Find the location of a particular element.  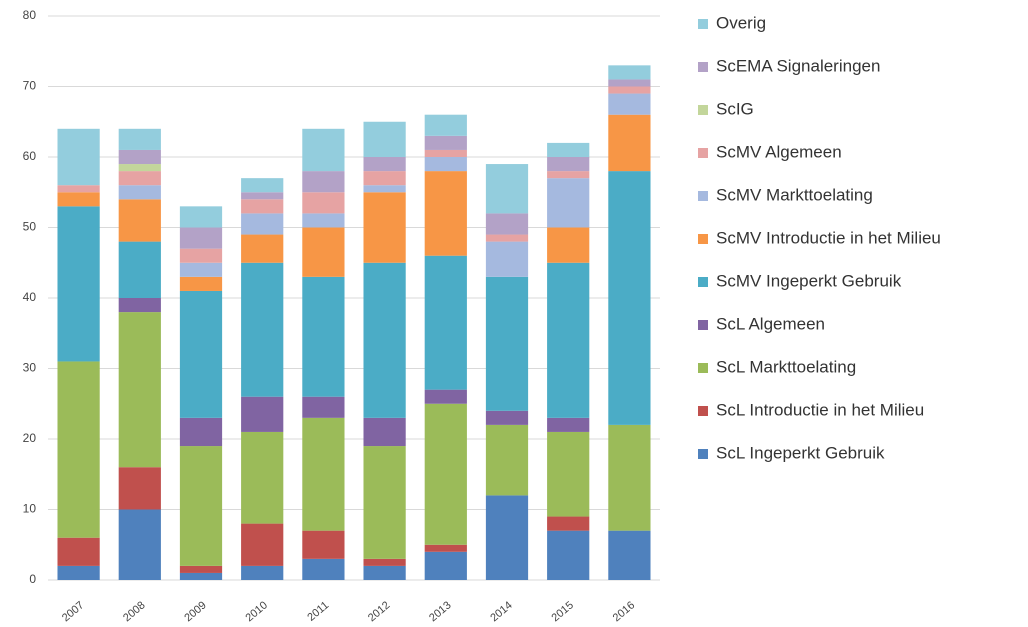

x-tick-label: 2008 is located at coordinates (134, 611).